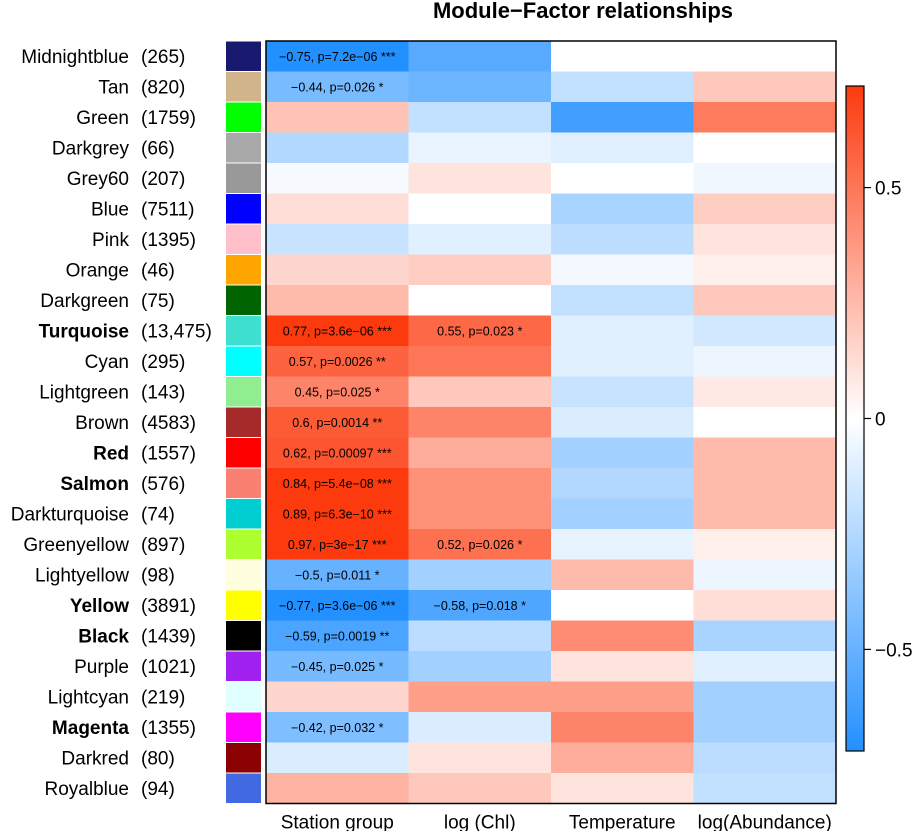  I want to click on swatch-royalblue, so click(243, 788).